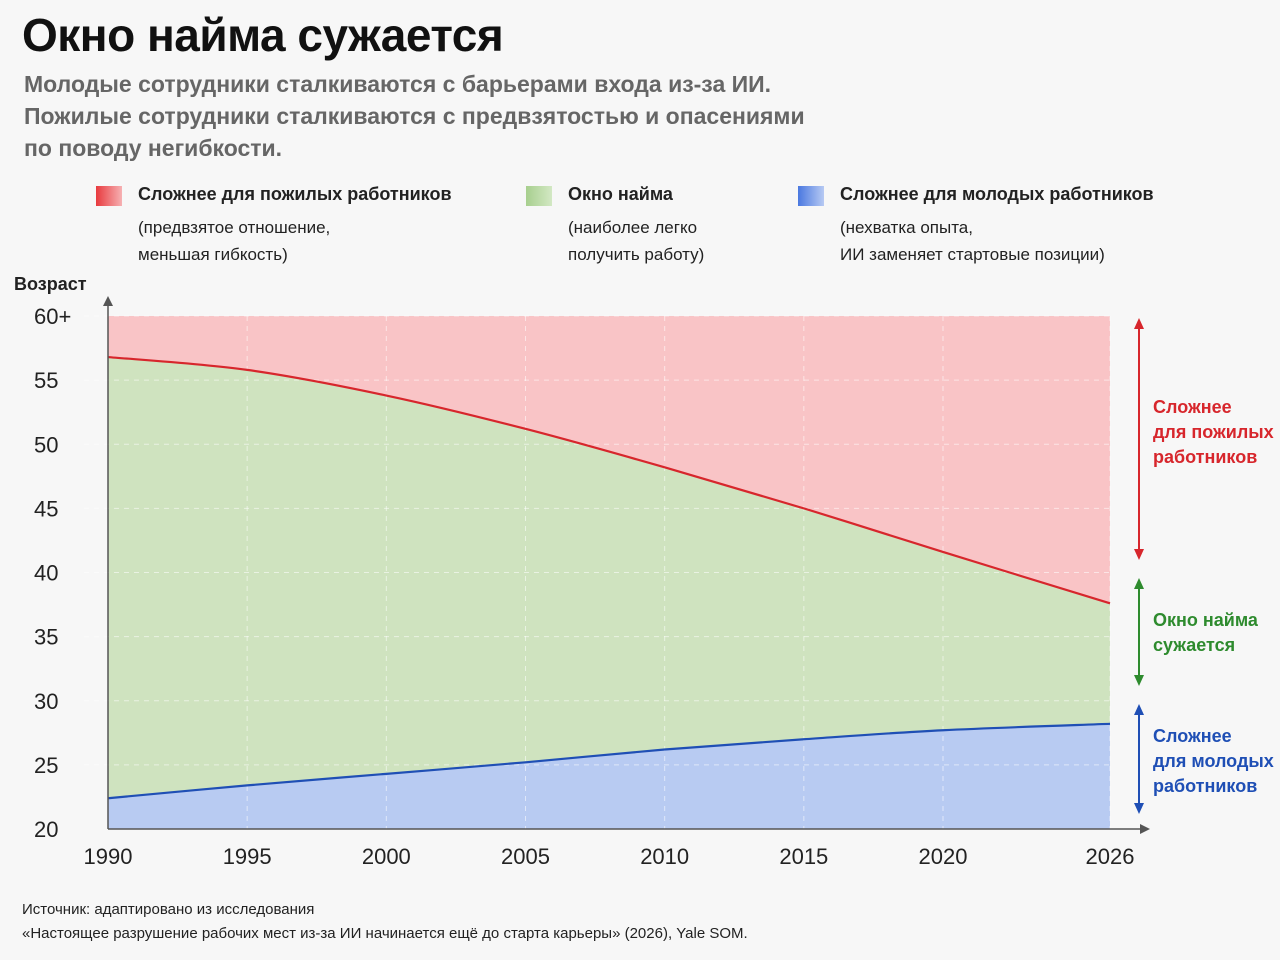 Image resolution: width=1280 pixels, height=960 pixels. I want to click on legend-title: Сложнее для пожилых работников, so click(295, 194).